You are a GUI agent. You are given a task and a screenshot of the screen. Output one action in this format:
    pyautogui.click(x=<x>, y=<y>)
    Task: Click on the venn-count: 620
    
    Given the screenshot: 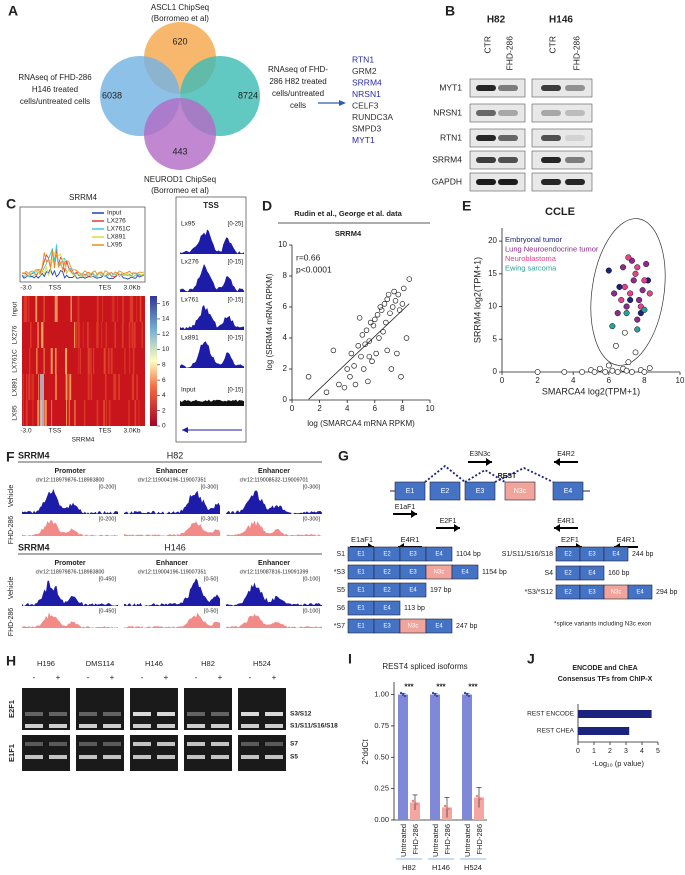 What is the action you would take?
    pyautogui.click(x=179, y=41)
    